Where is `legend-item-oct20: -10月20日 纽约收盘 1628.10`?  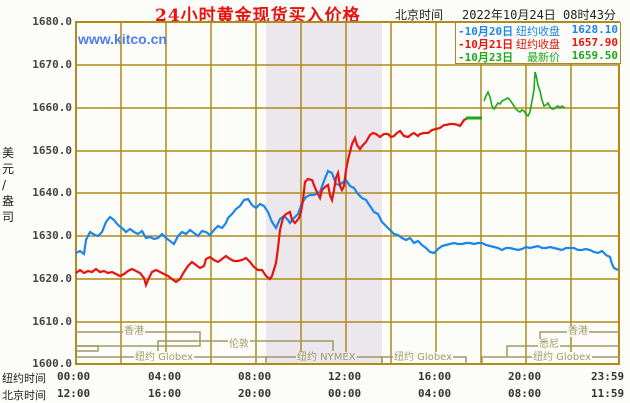
legend-item-oct20: -10月20日 纽约收盘 1628.10 is located at coordinates (538, 30).